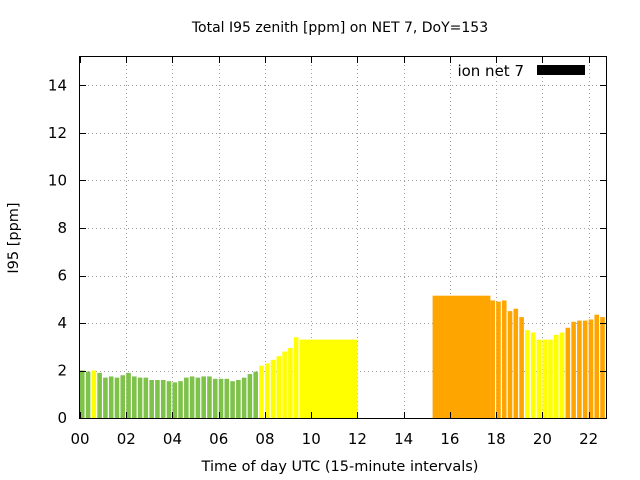 The image size is (640, 480). Describe the element at coordinates (339, 28) in the screenshot. I see `chart-title: Total I95 zenith [ppm] on NET 7, DoY=153` at that location.